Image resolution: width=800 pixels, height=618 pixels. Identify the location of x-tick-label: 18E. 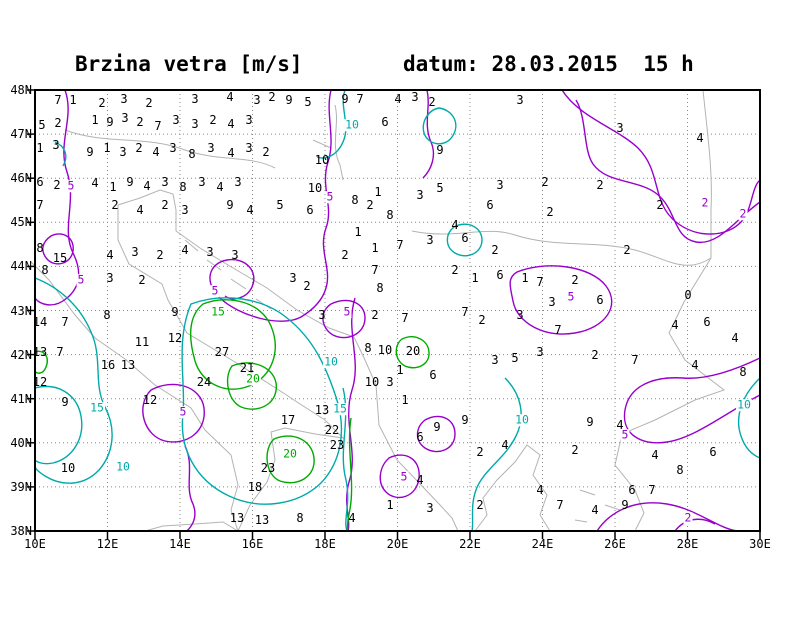
(325, 544).